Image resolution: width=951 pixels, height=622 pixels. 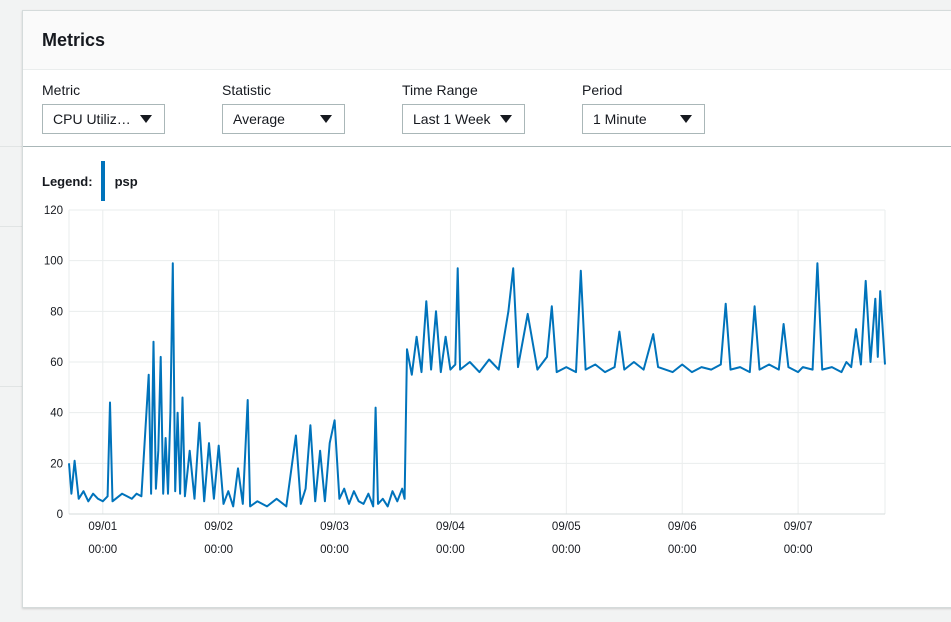 I want to click on legend-label: Legend:, so click(x=67, y=181).